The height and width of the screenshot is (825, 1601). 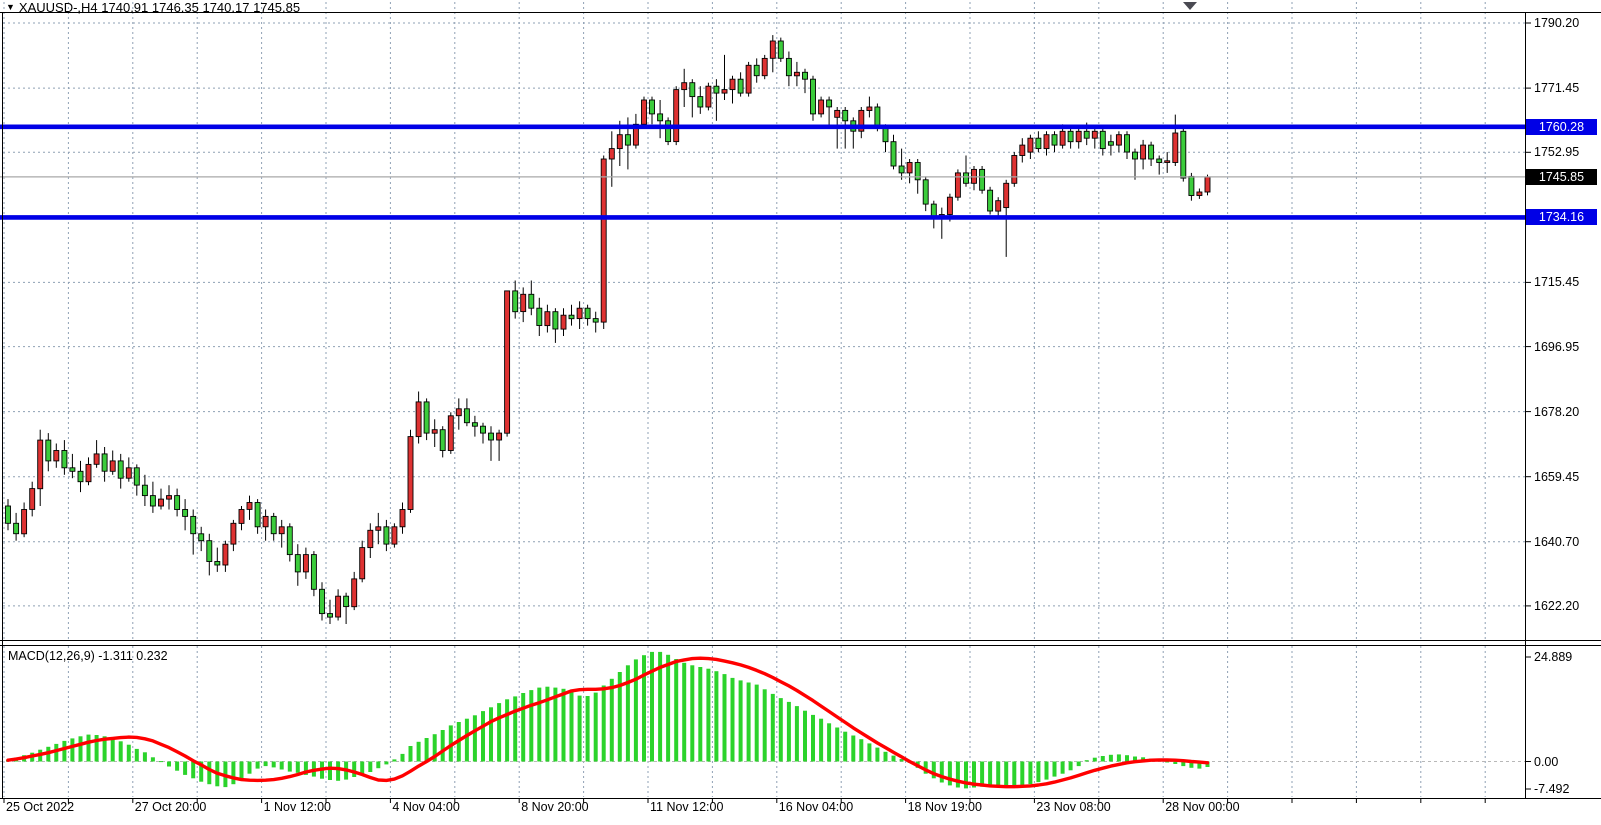 What do you see at coordinates (1202, 807) in the screenshot?
I see `time-axis-label: 28 Nov 00:00` at bounding box center [1202, 807].